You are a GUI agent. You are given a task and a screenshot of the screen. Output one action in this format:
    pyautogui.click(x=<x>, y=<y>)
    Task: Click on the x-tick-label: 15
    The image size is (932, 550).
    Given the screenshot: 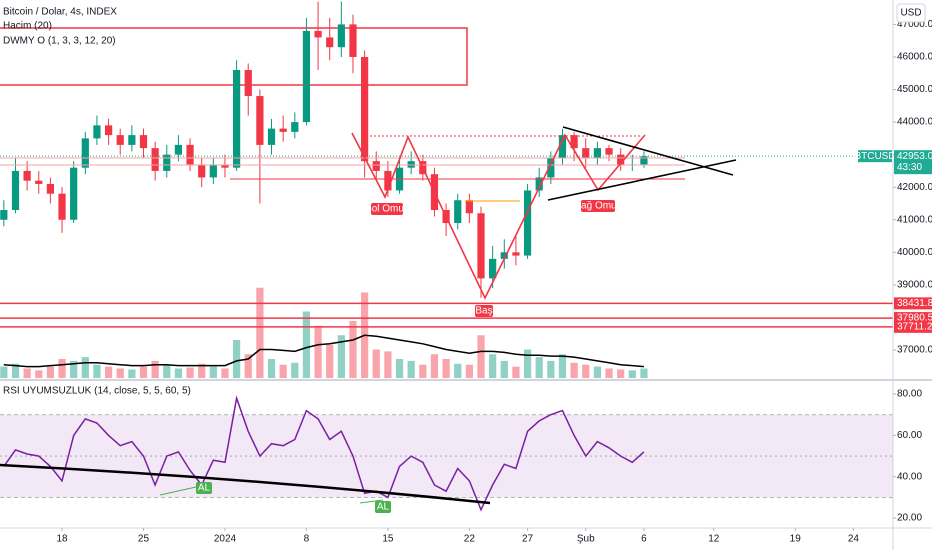 What is the action you would take?
    pyautogui.click(x=388, y=539)
    